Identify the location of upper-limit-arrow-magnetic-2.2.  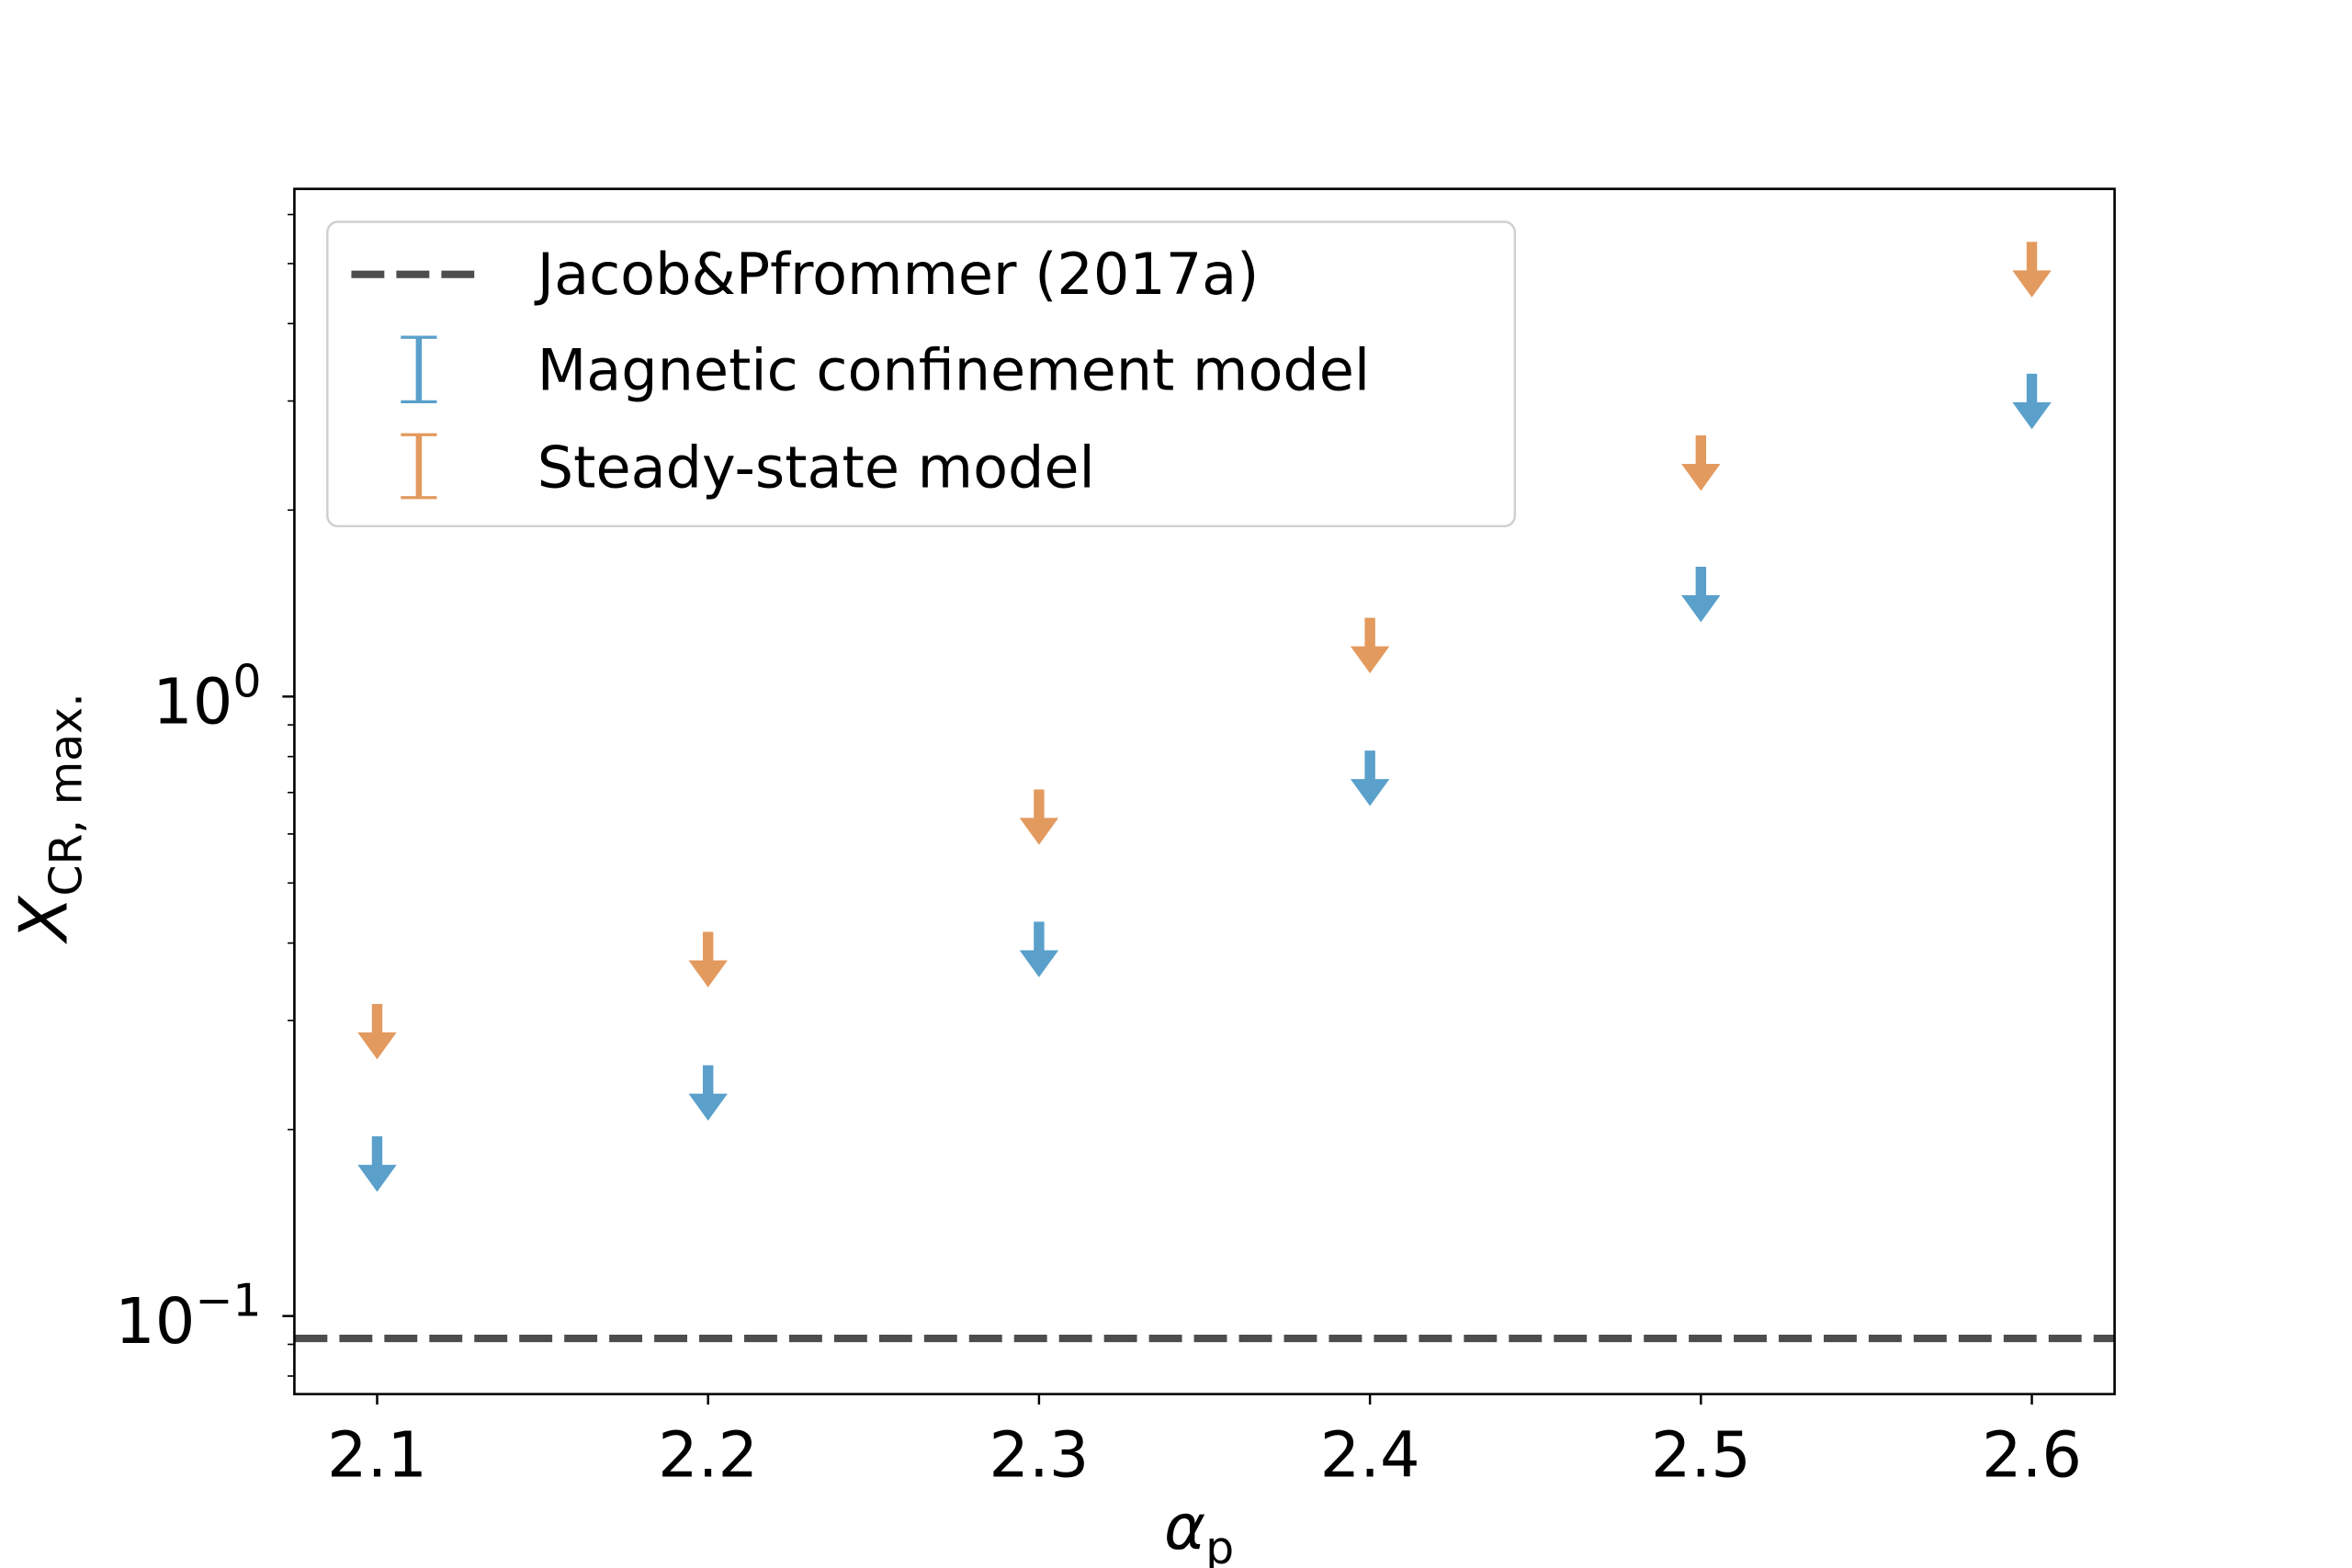
(708, 1093).